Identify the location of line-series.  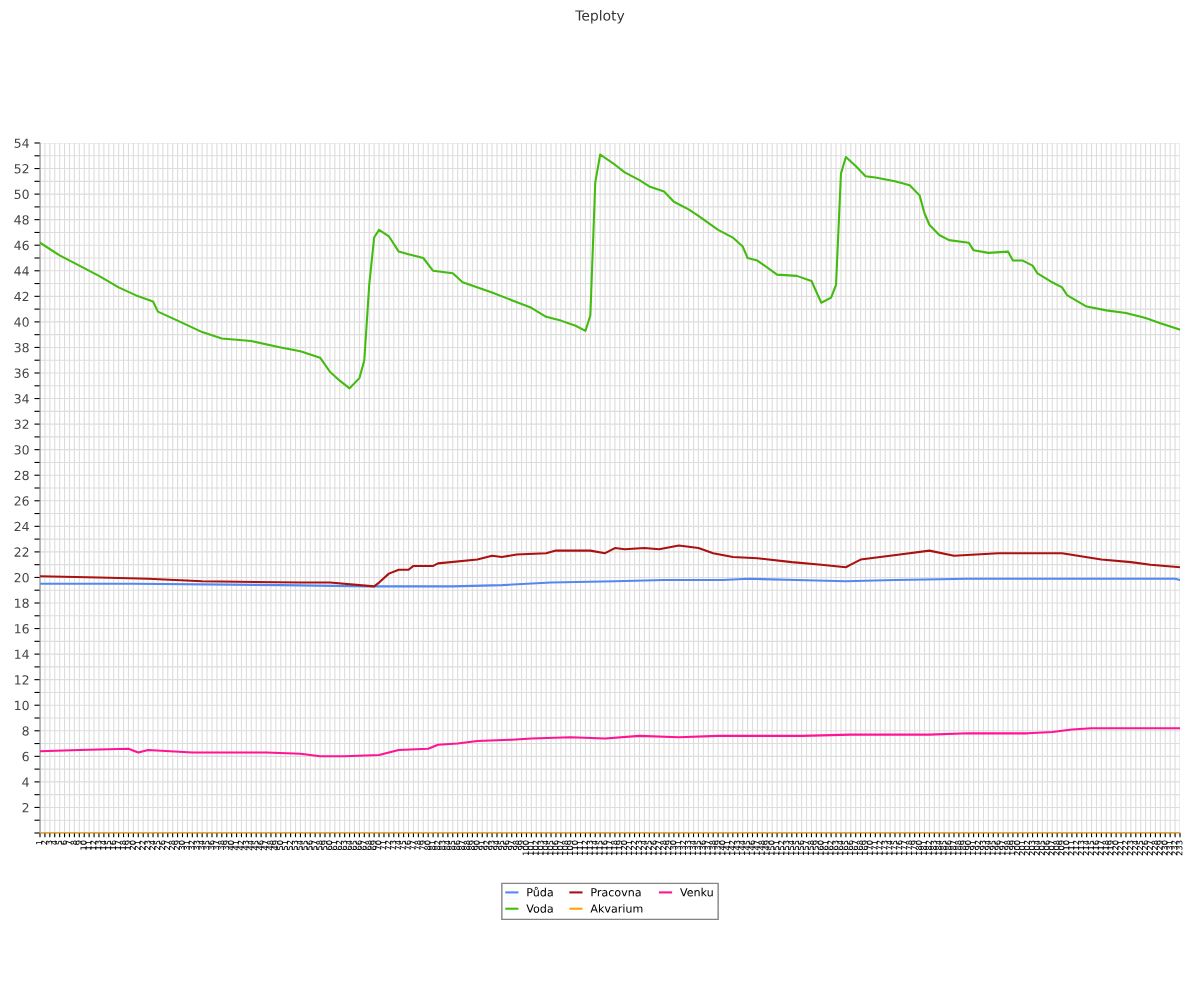
(610, 582).